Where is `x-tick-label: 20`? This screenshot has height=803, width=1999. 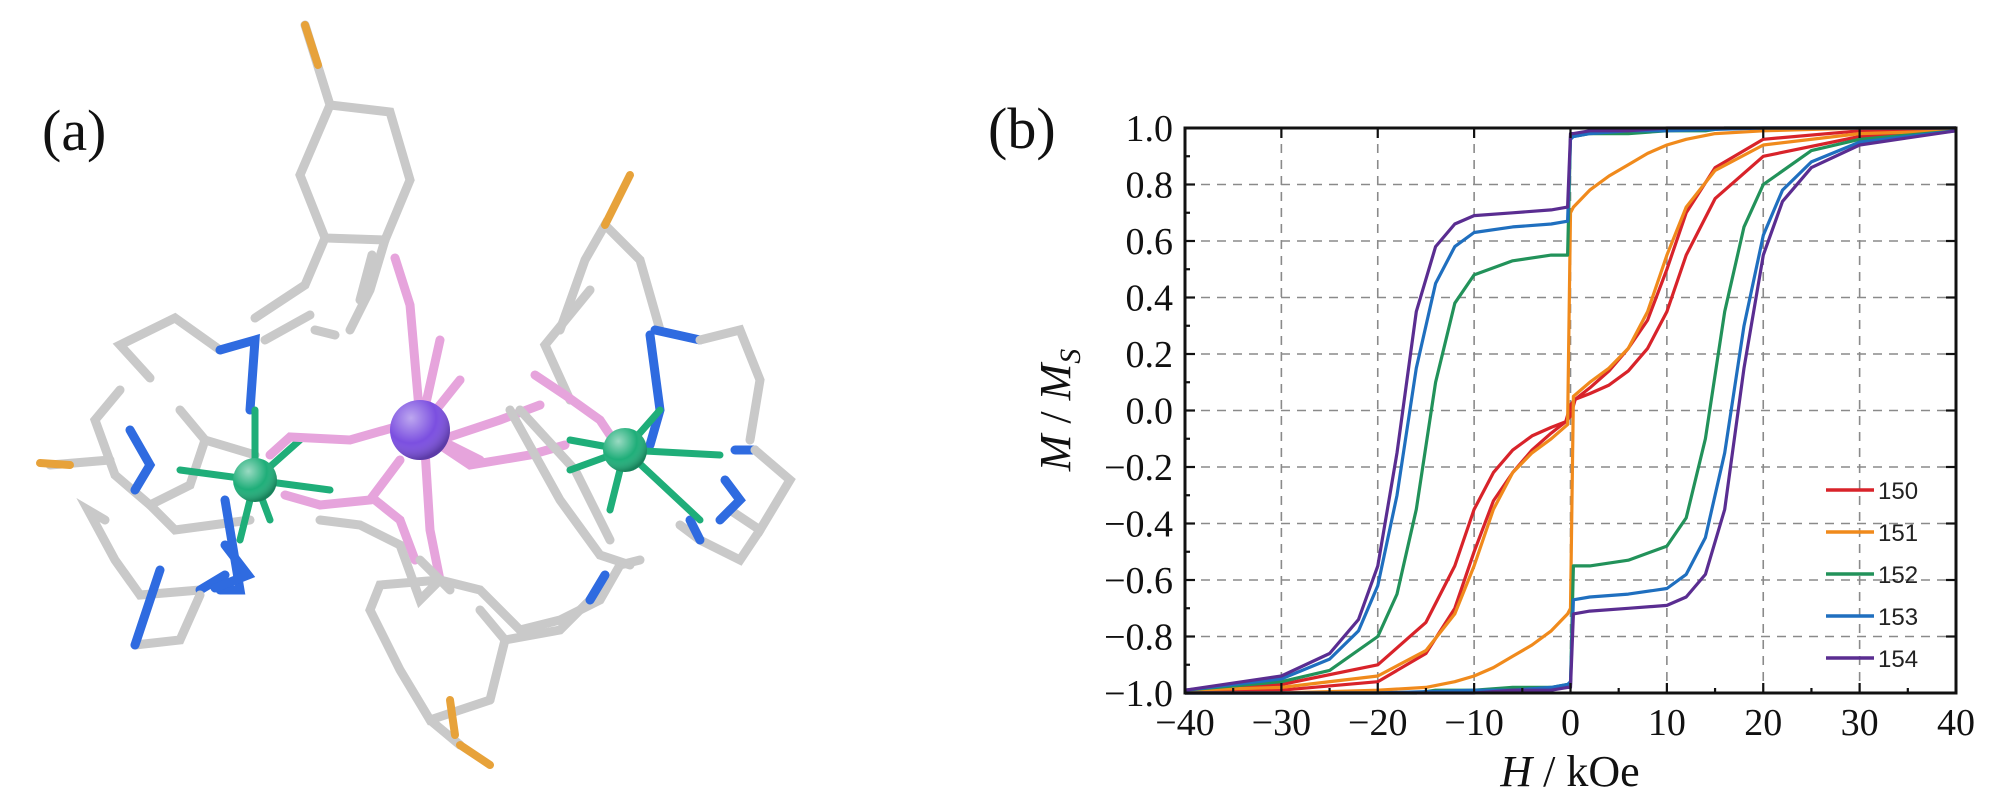
x-tick-label: 20 is located at coordinates (1763, 723).